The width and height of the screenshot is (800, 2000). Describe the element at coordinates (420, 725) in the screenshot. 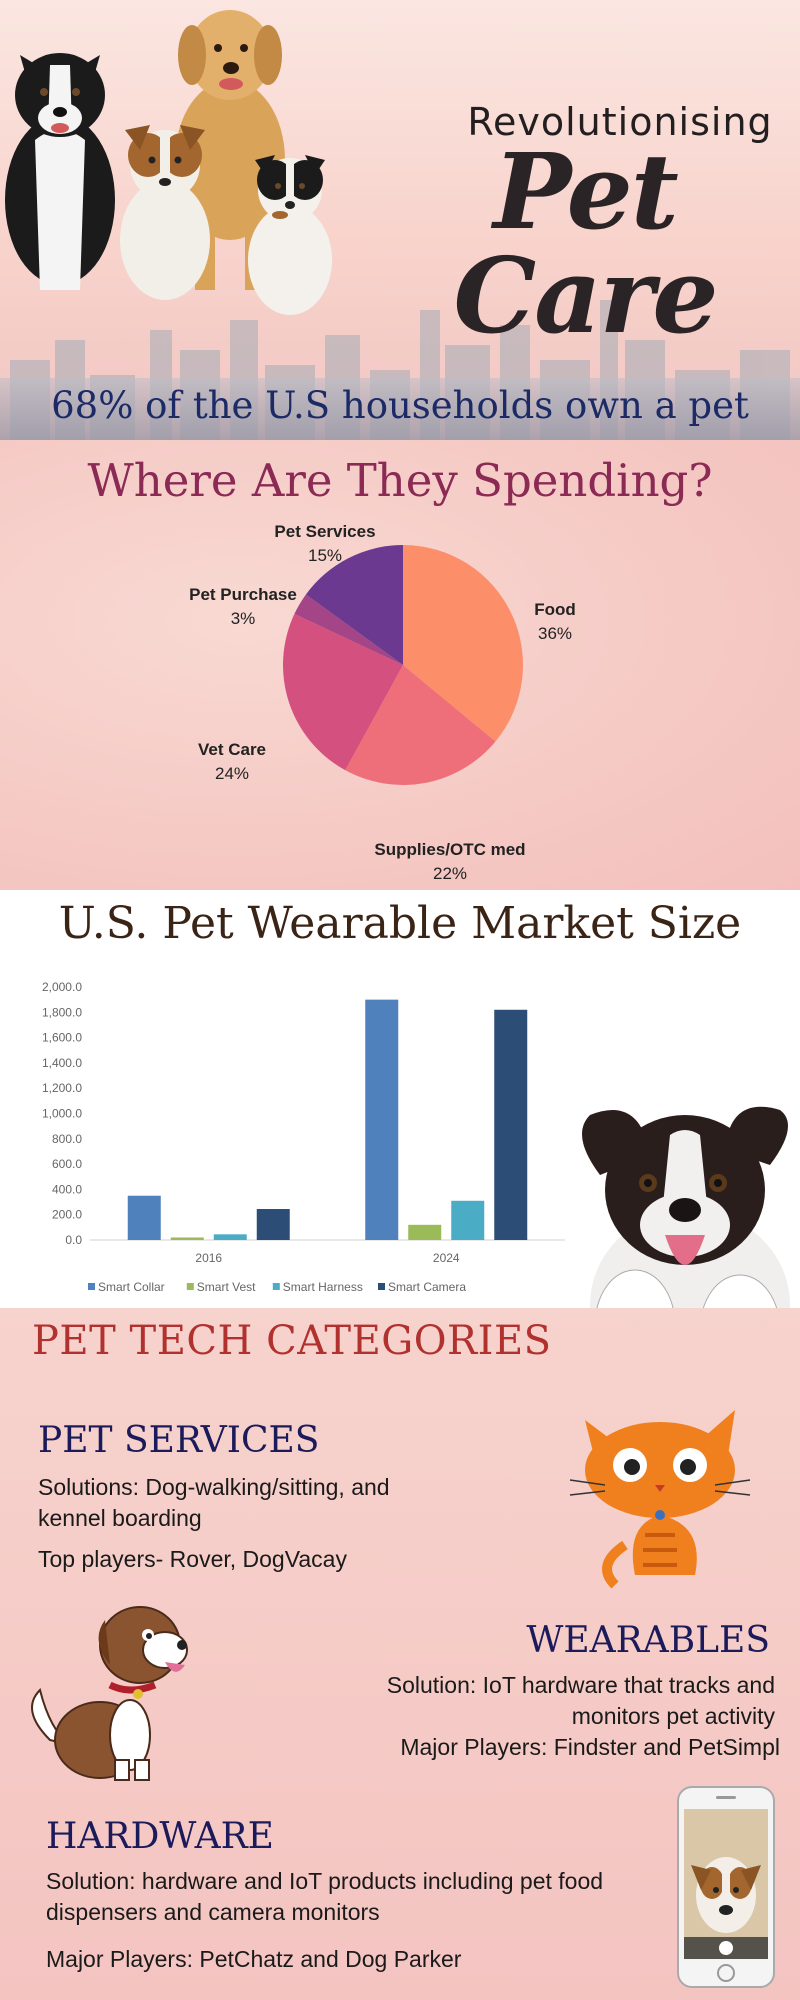

I see `pie-slice-supplies-otc-med` at that location.